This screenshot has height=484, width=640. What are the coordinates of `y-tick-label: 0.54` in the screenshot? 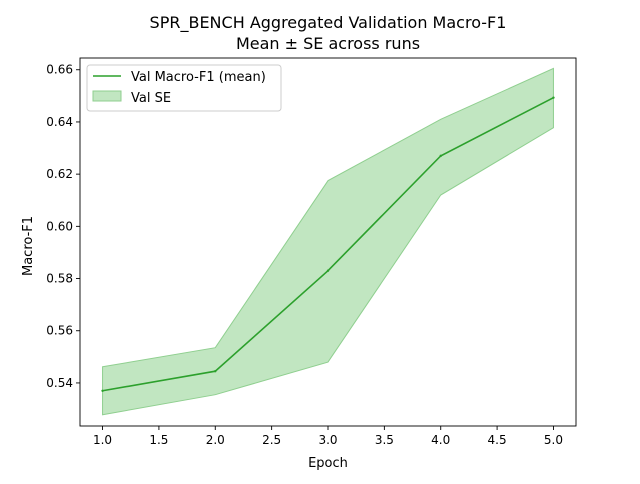 It's located at (59, 383).